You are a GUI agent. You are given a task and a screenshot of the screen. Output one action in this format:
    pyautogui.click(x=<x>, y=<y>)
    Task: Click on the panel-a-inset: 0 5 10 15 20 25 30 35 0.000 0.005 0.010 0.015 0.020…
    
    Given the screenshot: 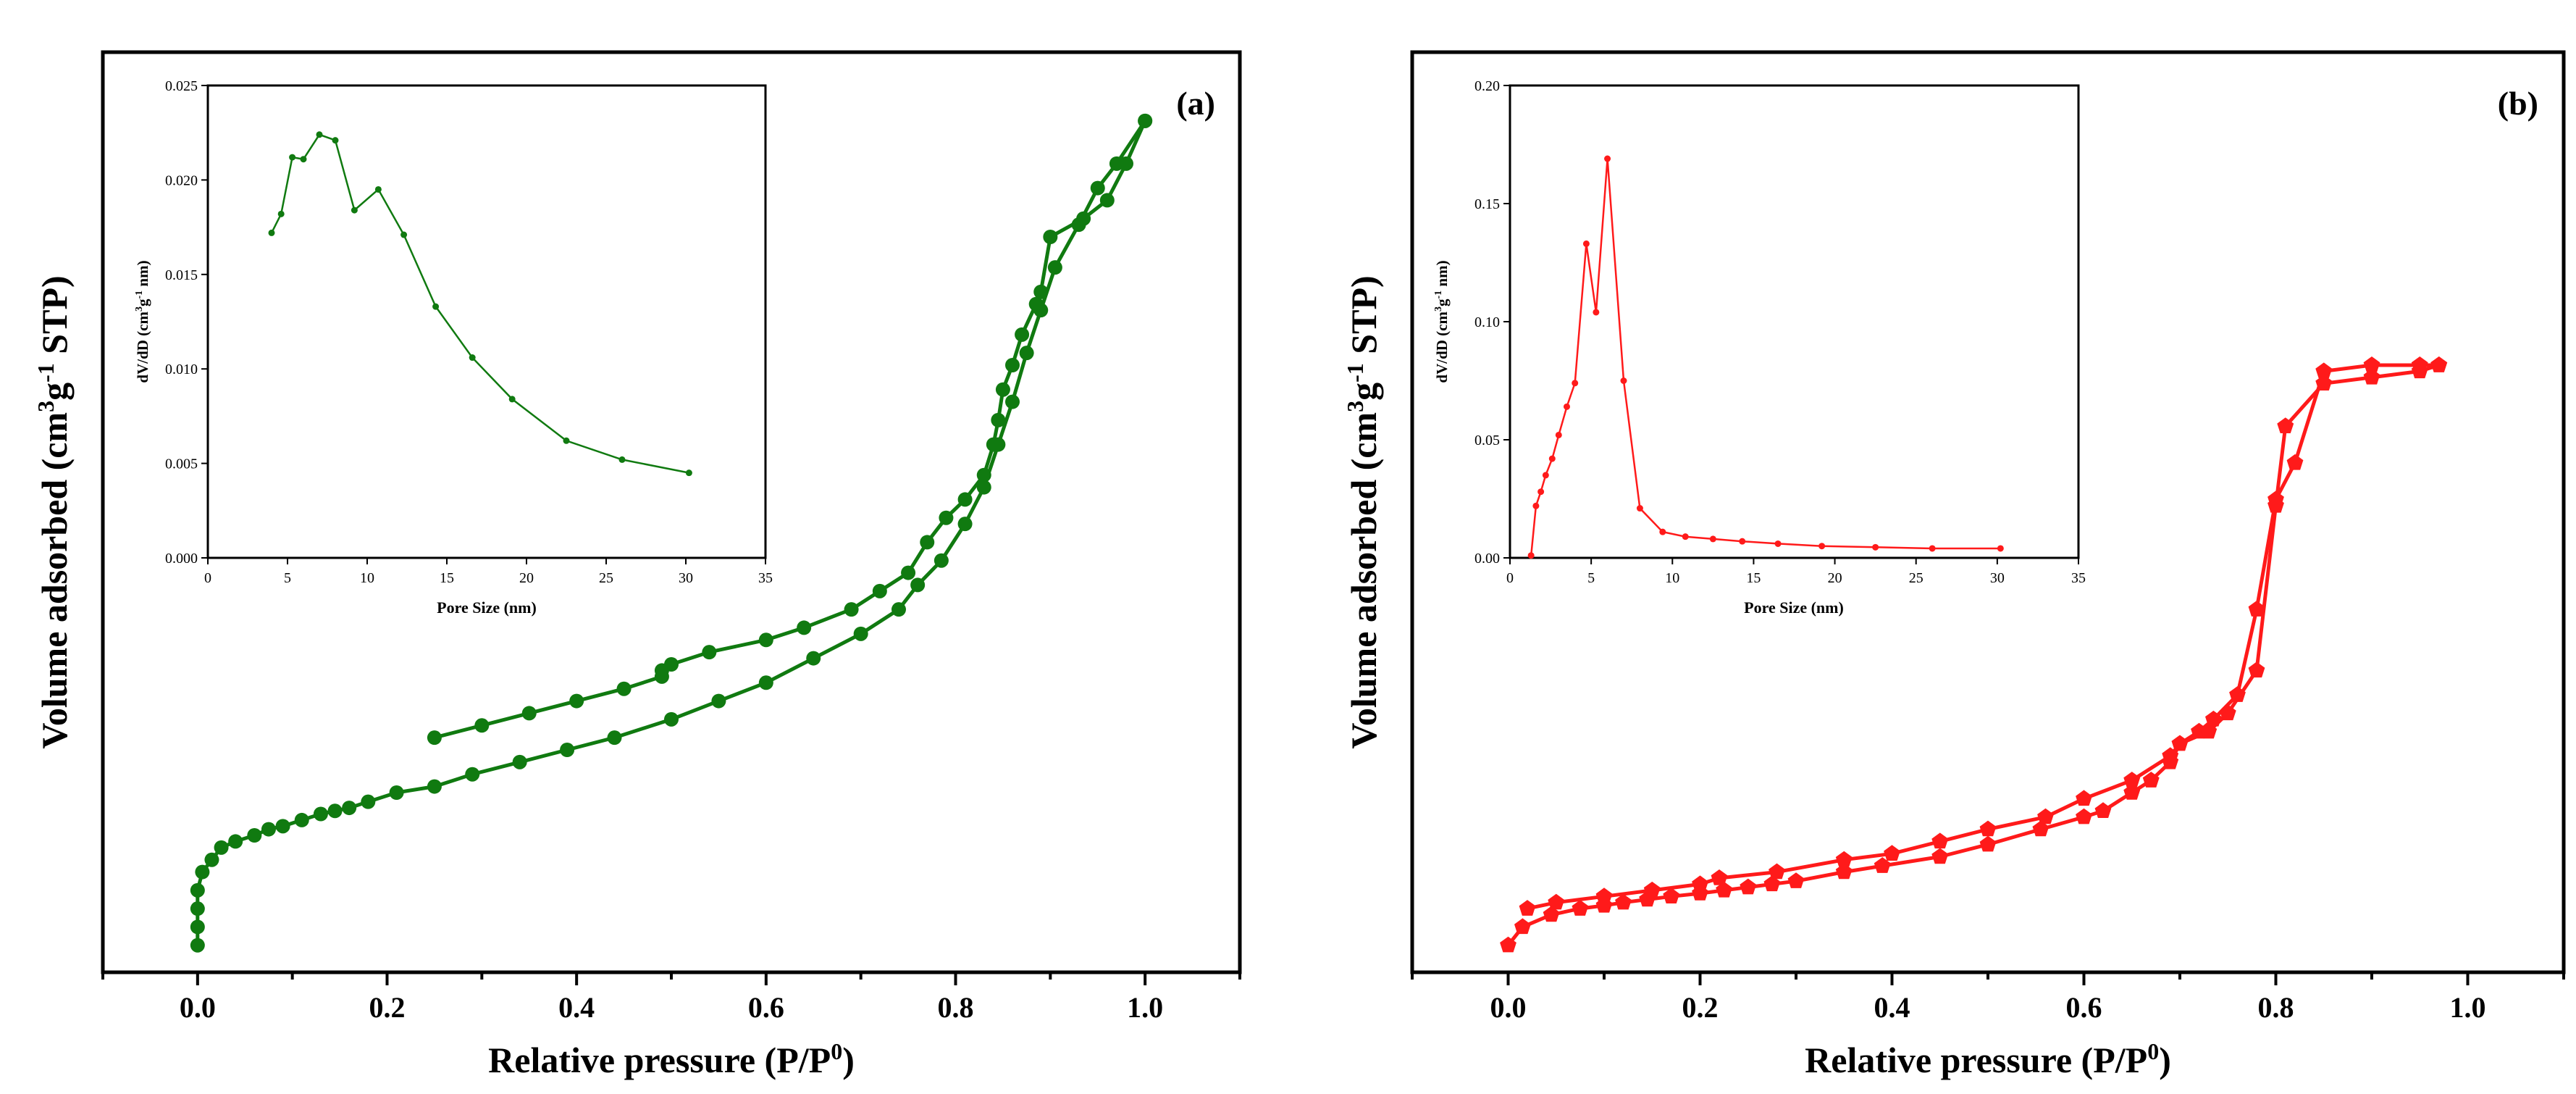 What is the action you would take?
    pyautogui.click(x=453, y=347)
    